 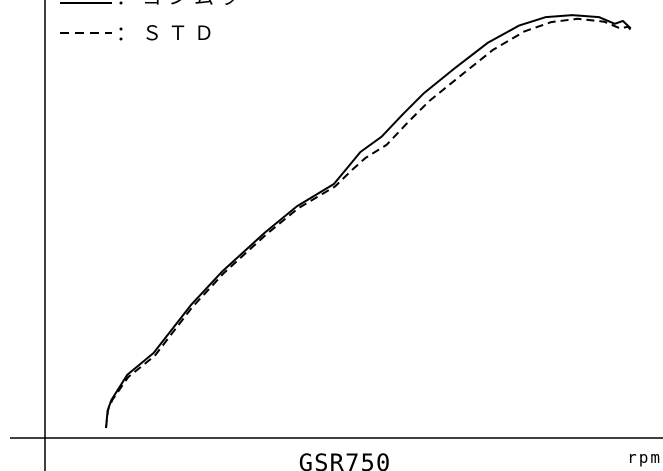 I want to click on legend-label-dashed: ：ＳＴＤ, so click(x=168, y=33).